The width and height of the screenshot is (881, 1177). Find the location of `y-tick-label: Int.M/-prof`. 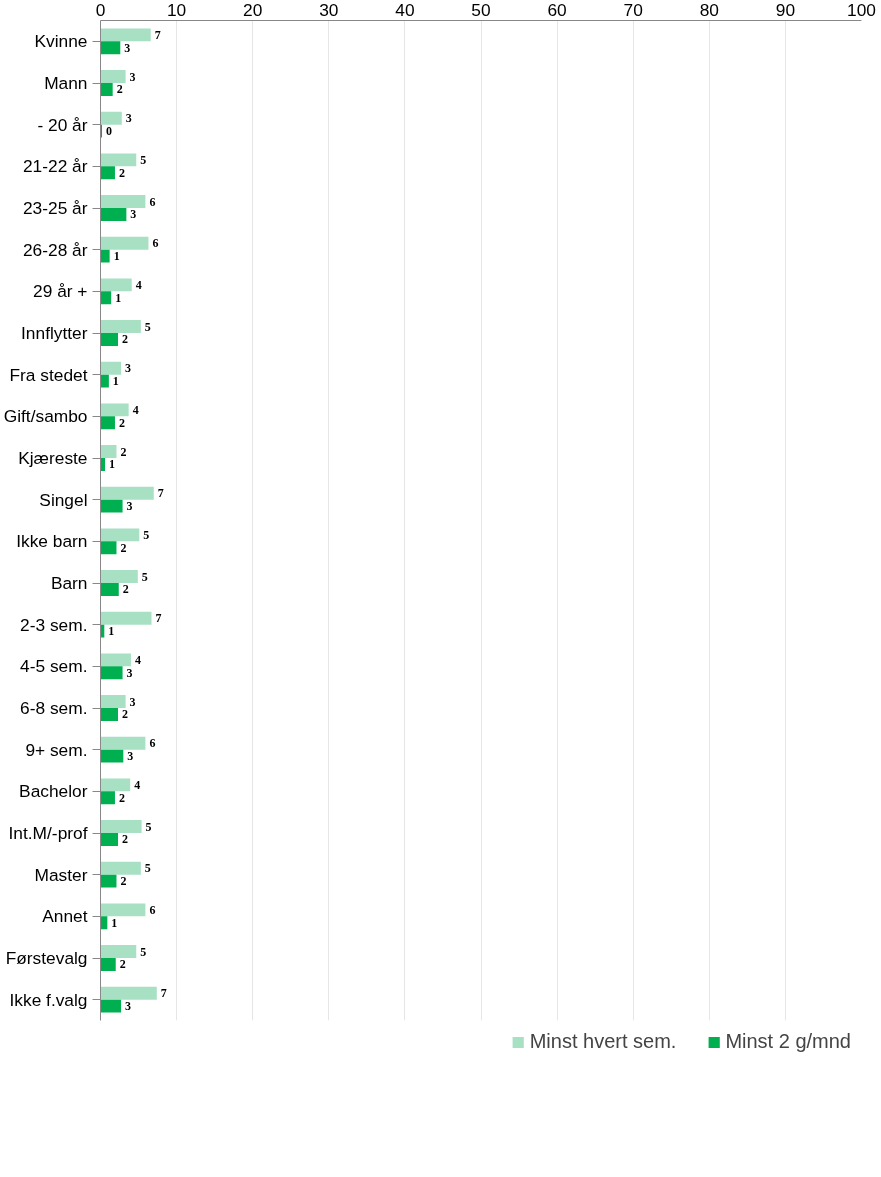

y-tick-label: Int.M/-prof is located at coordinates (48, 833).